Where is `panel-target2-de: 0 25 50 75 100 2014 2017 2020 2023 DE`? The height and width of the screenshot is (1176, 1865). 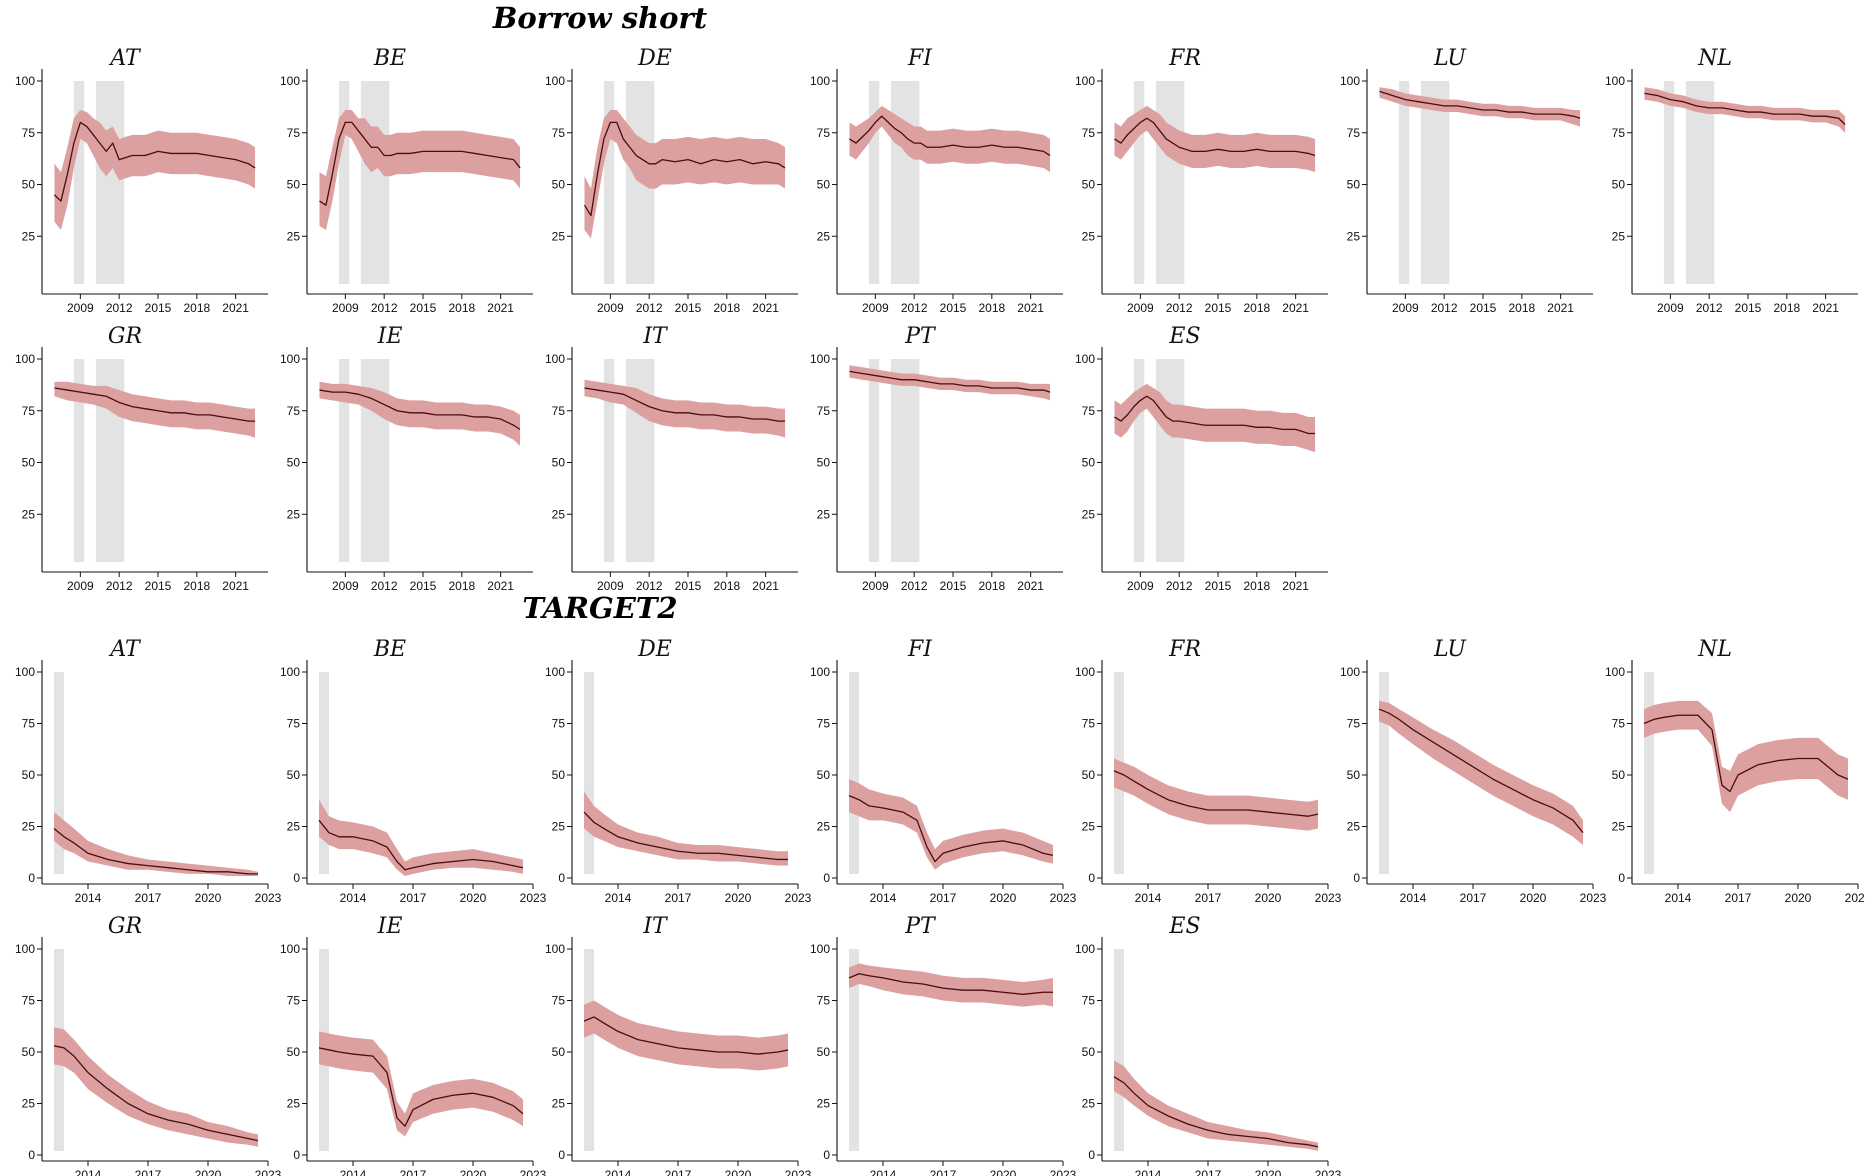 panel-target2-de: 0 25 50 75 100 2014 2017 2020 2023 DE is located at coordinates (678, 771).